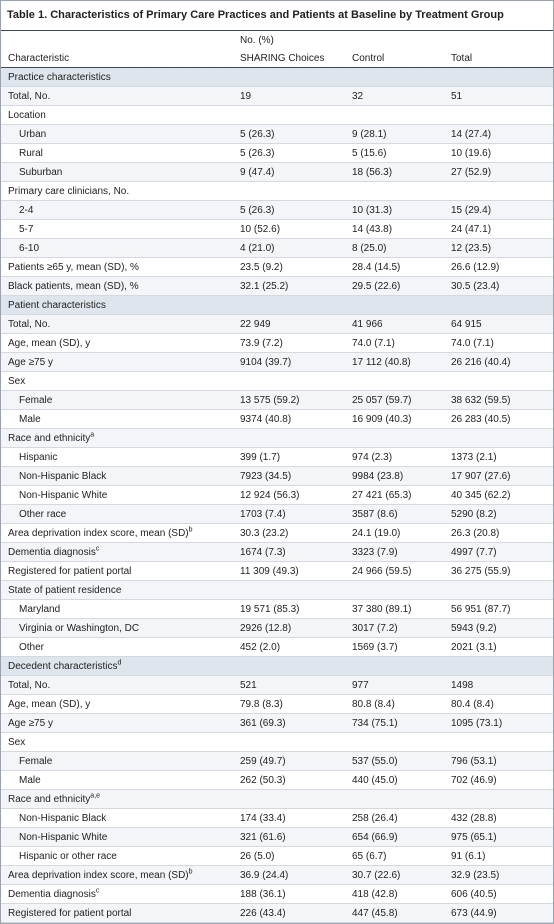  What do you see at coordinates (296, 286) in the screenshot?
I see `value-cell: 32.1 (25.2)` at bounding box center [296, 286].